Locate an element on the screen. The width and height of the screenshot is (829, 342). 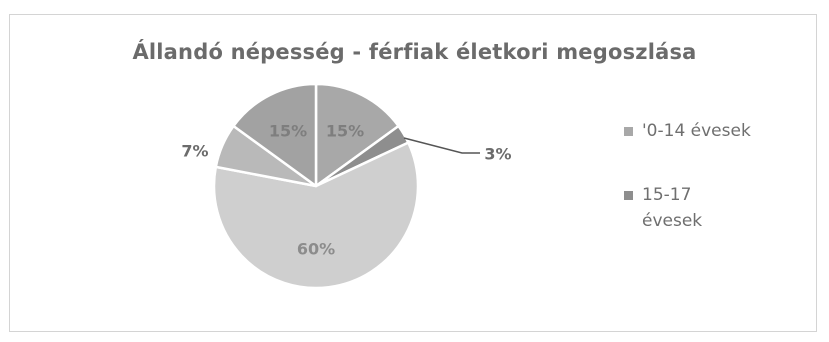
data-label: 60% is located at coordinates (316, 249).